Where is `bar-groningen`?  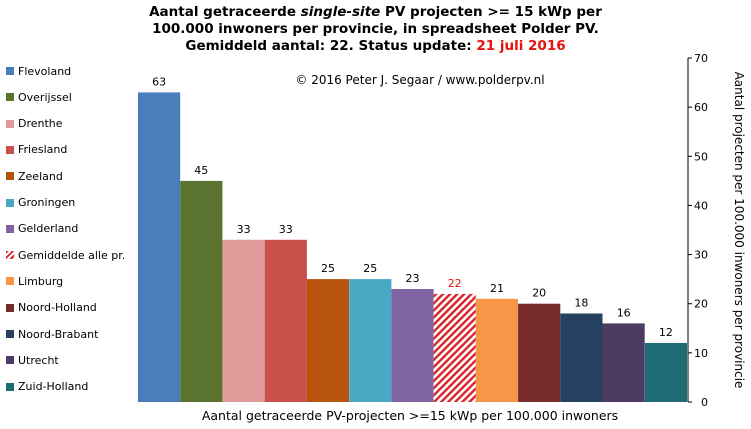 bar-groningen is located at coordinates (370, 340).